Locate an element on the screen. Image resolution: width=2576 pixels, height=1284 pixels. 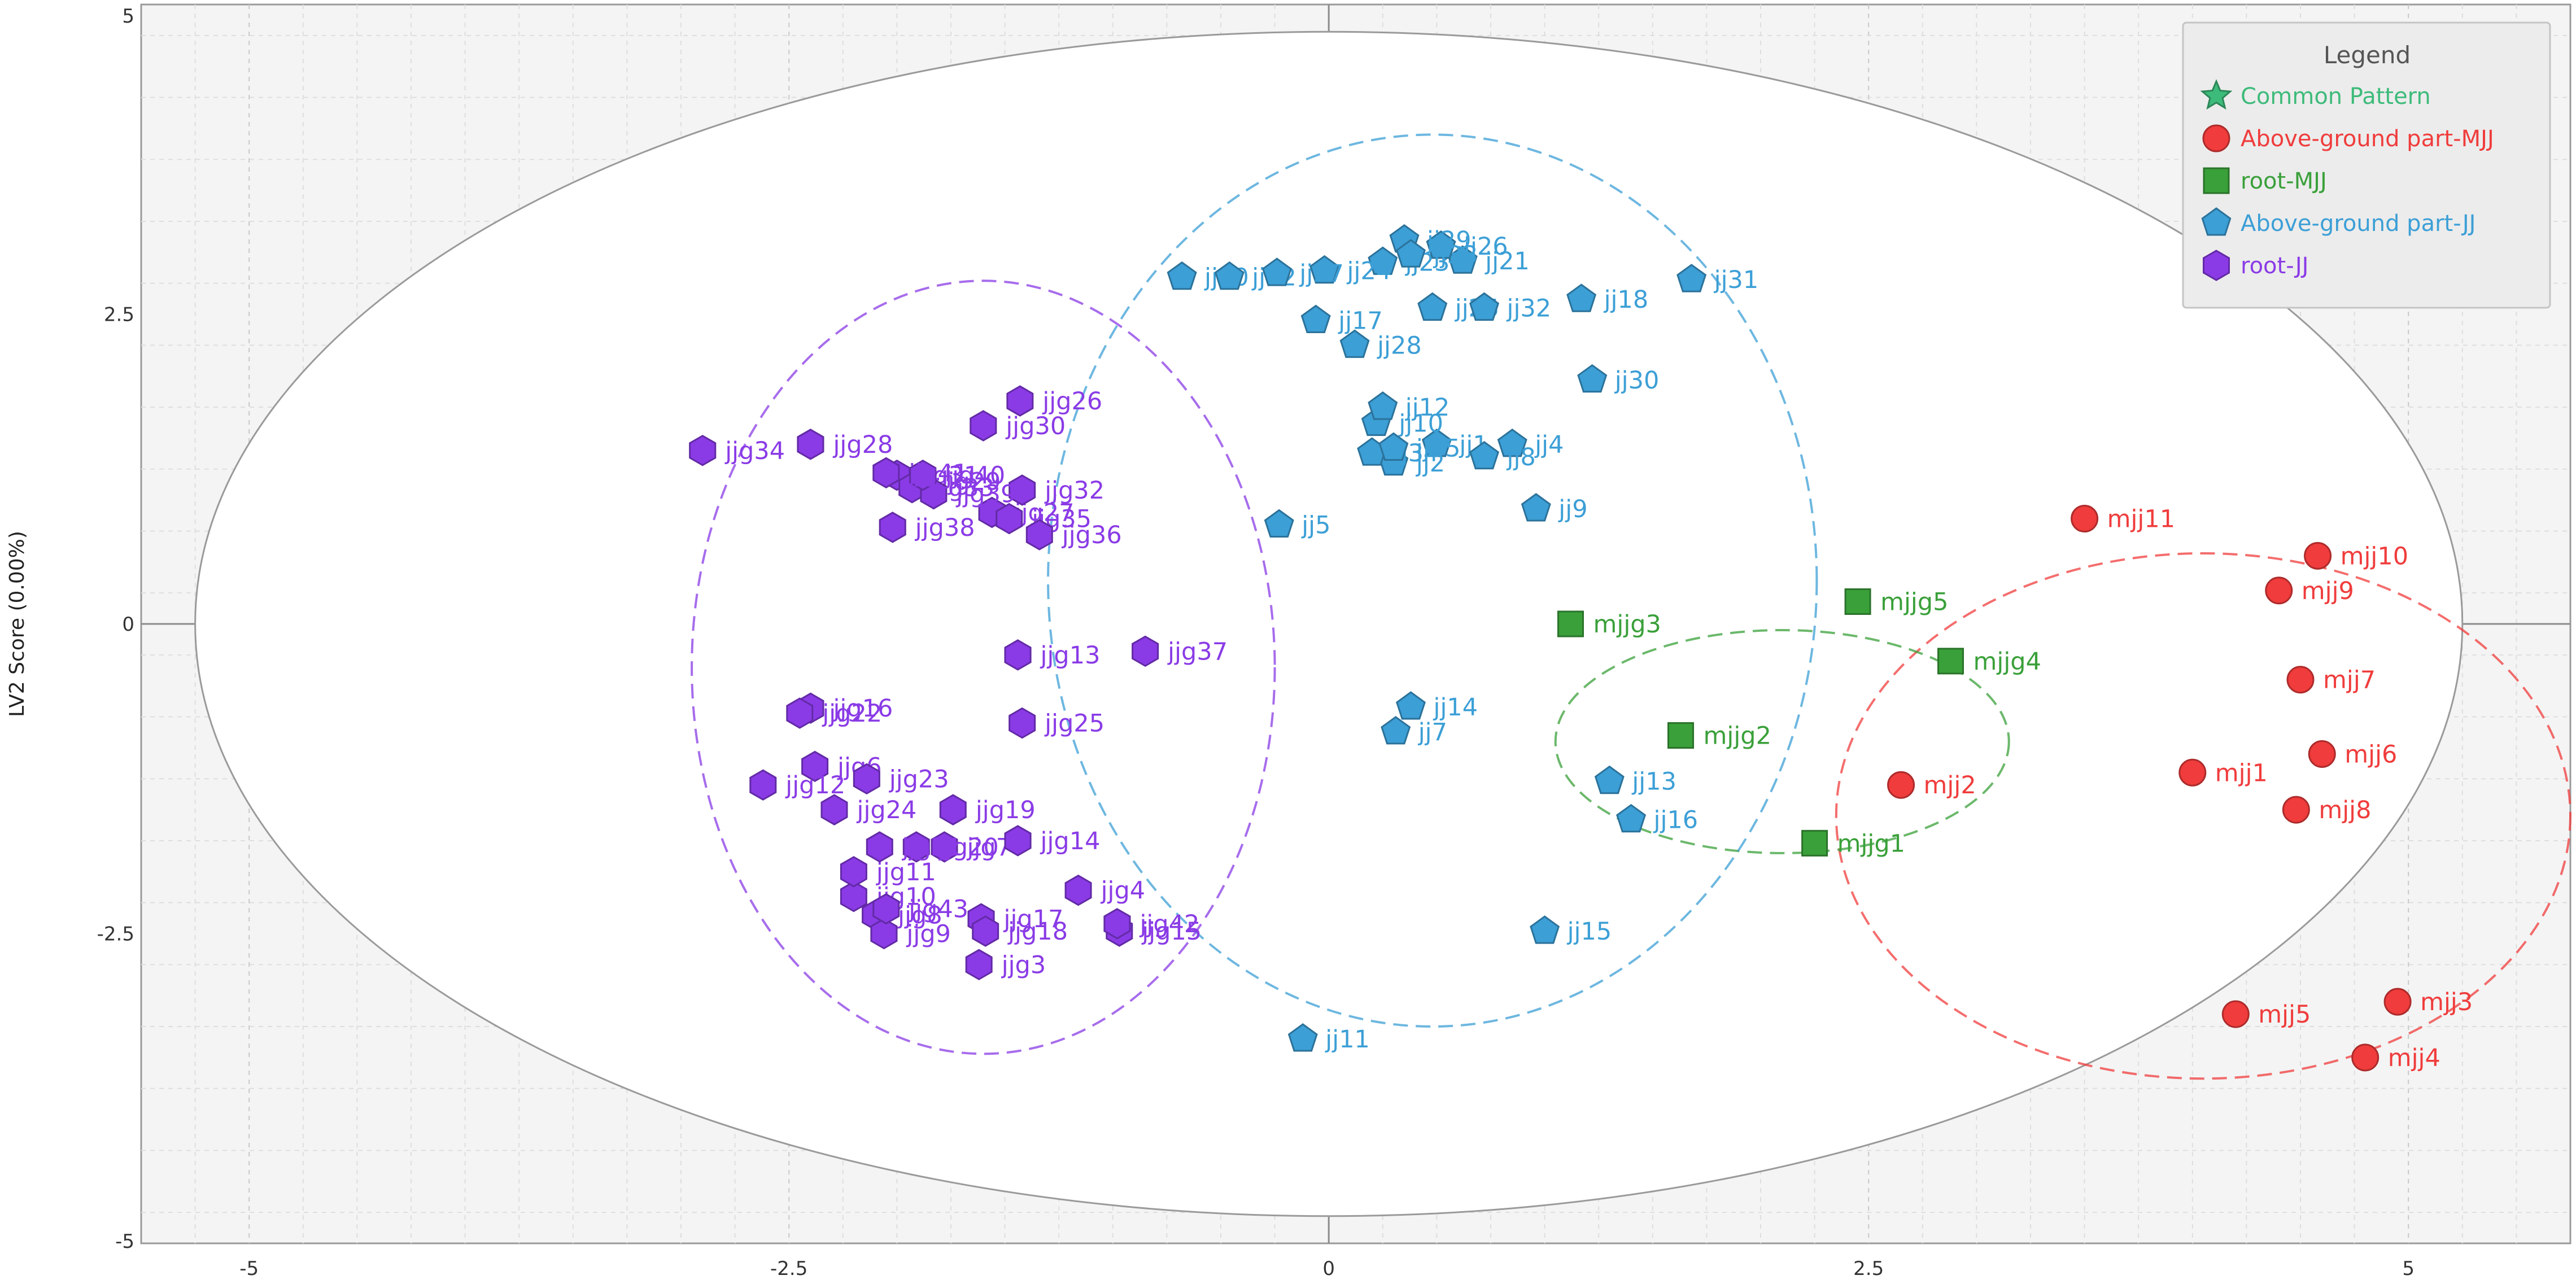
point-label-jjg41: jjg41 is located at coordinates (938, 473).